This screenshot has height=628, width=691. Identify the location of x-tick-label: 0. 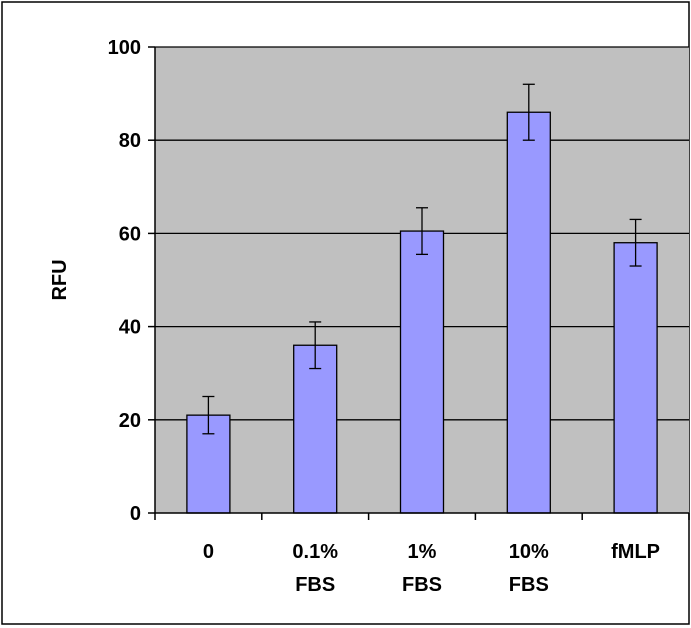
(208, 552).